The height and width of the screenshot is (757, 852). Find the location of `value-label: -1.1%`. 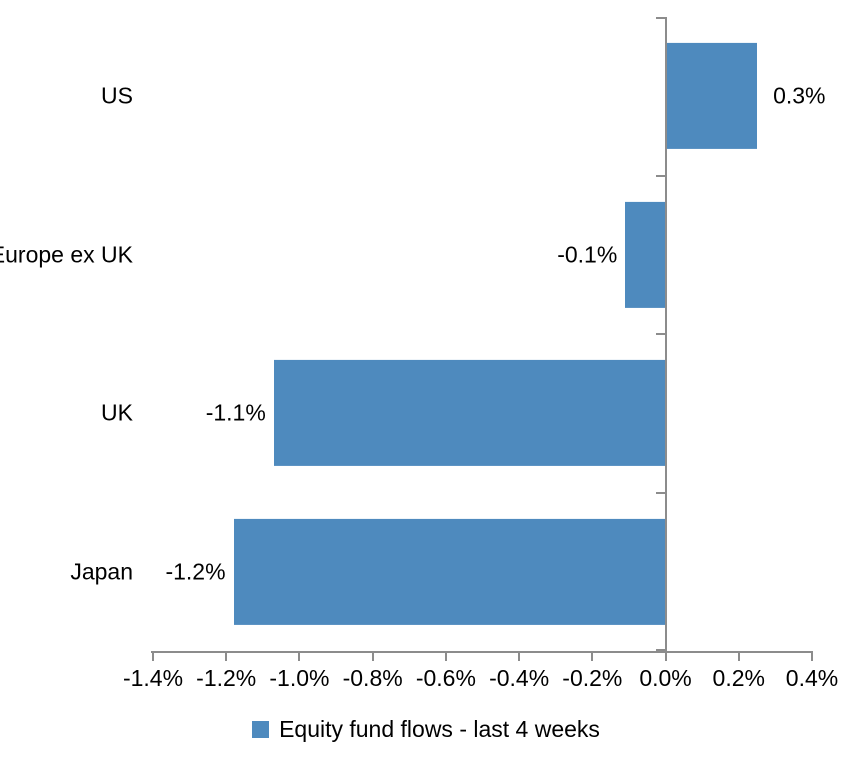

value-label: -1.1% is located at coordinates (235, 412).